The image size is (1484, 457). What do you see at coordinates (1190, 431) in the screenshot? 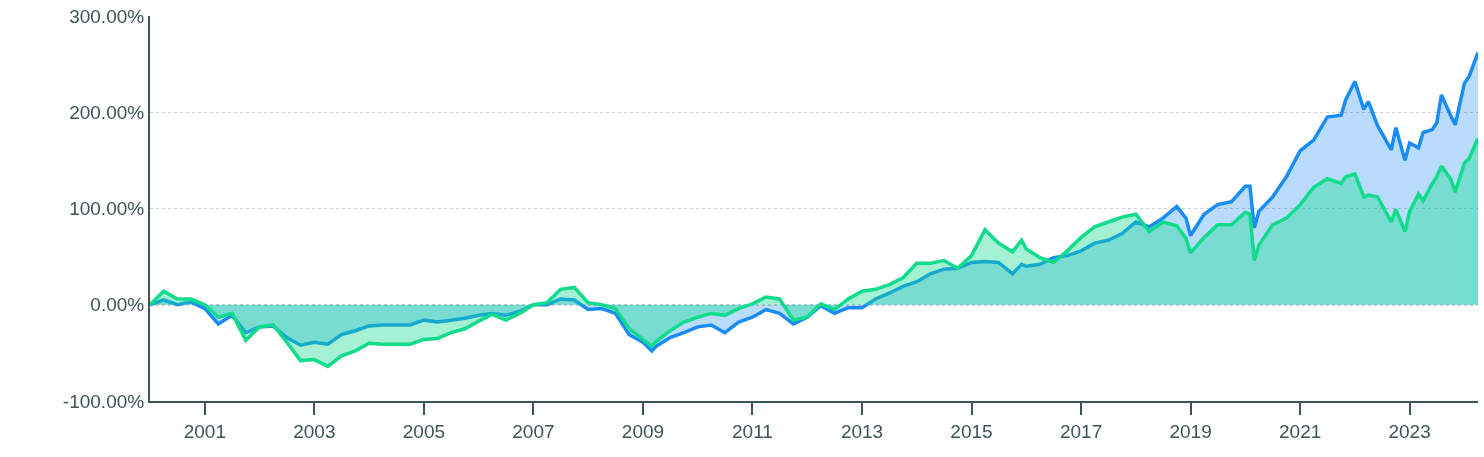
I see `x-tick-label: 2019` at bounding box center [1190, 431].